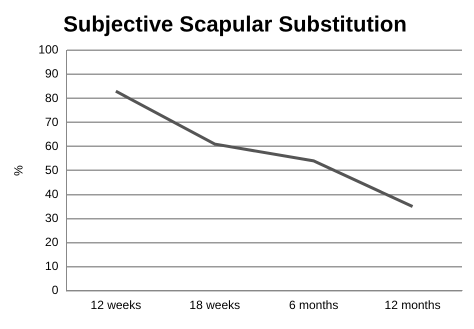 The height and width of the screenshot is (329, 474). What do you see at coordinates (55, 289) in the screenshot?
I see `y-tick-label: 0` at bounding box center [55, 289].